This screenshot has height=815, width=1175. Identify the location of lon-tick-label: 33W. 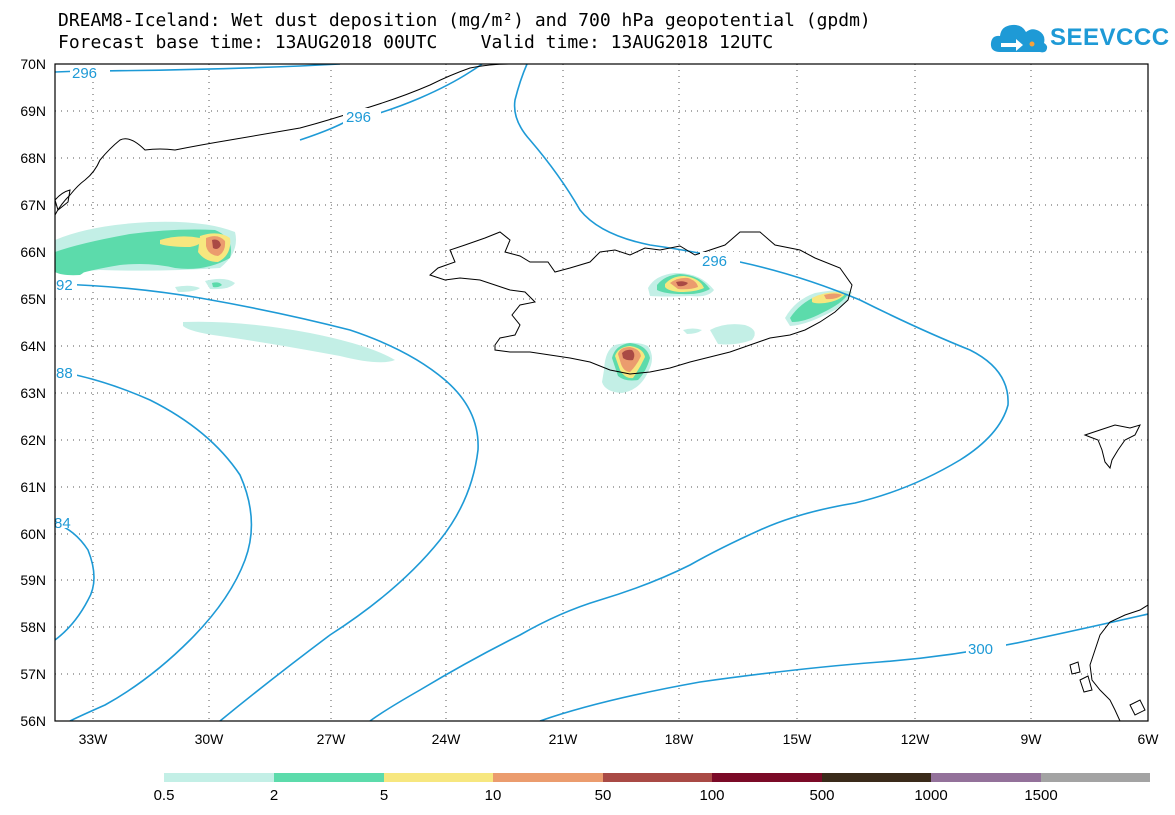
(94, 739).